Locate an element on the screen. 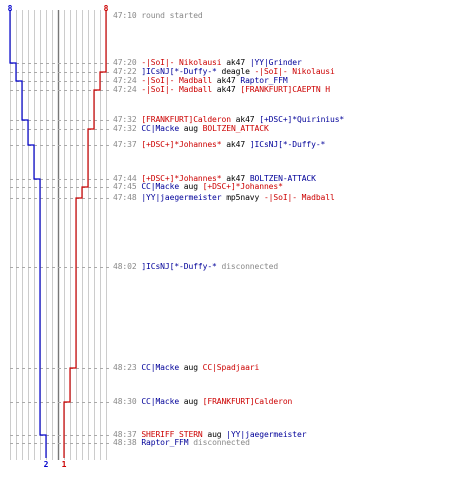 Image resolution: width=450 pixels, height=500 pixels. event-row: 48:38 Raptor_FFM disconnected is located at coordinates (181, 442).